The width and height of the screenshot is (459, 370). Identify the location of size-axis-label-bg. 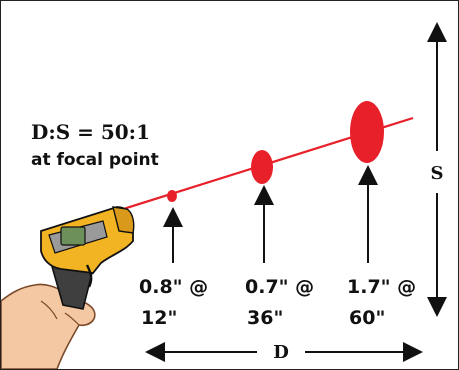
(437, 172).